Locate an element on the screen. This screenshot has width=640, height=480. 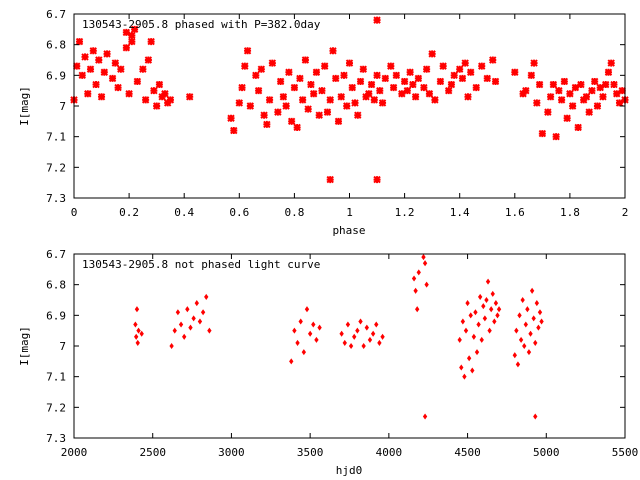
phased-y-tick-label: 7.3 is located at coordinates (56, 198).